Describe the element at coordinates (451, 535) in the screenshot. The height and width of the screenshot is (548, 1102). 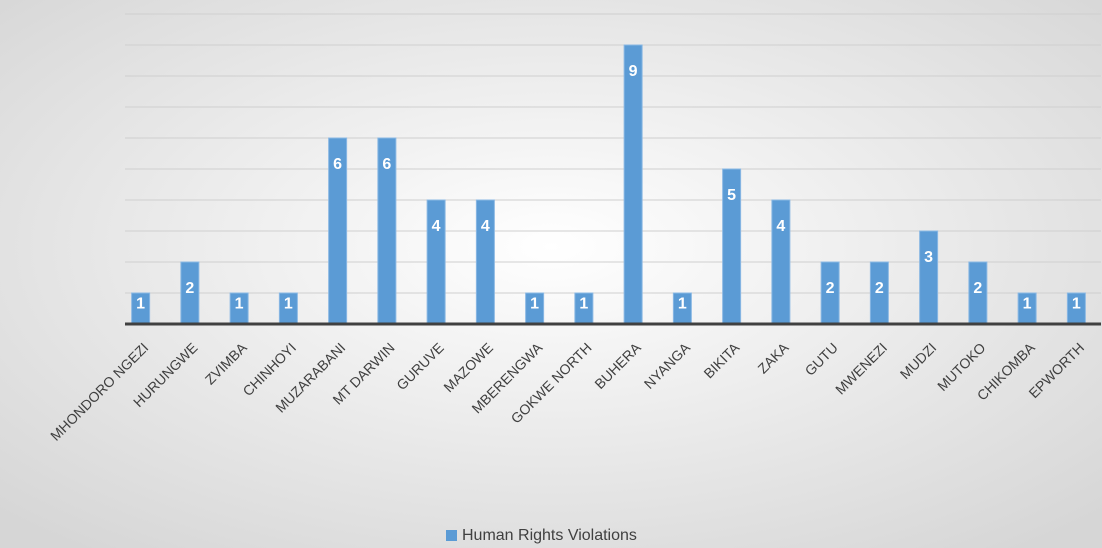
I see `legend-swatch` at that location.